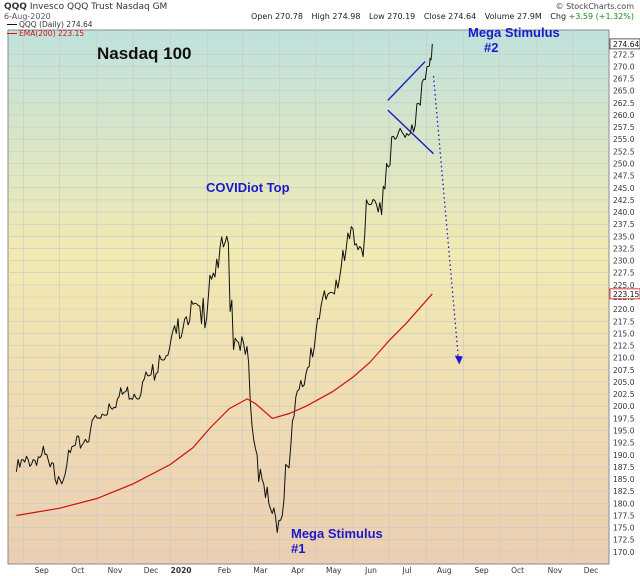  Describe the element at coordinates (529, 16) in the screenshot. I see `volume-value: 27.9M` at that location.